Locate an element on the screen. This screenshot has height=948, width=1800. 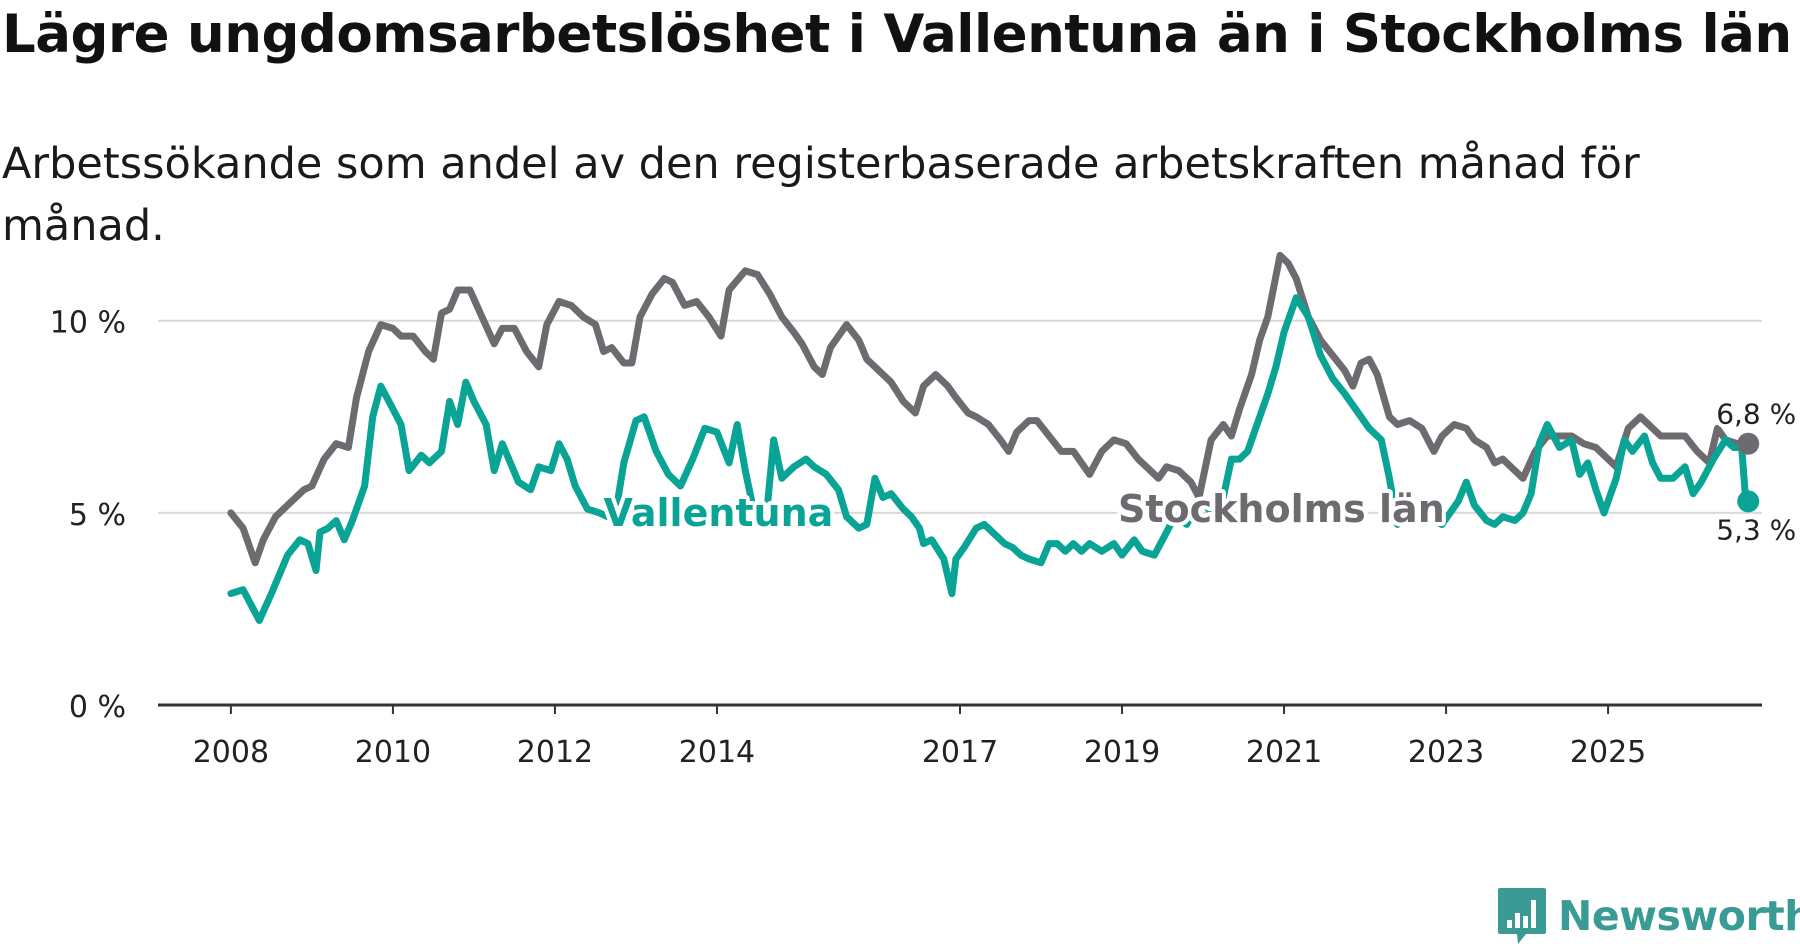
brand-name: Newsworthy is located at coordinates (1679, 916).